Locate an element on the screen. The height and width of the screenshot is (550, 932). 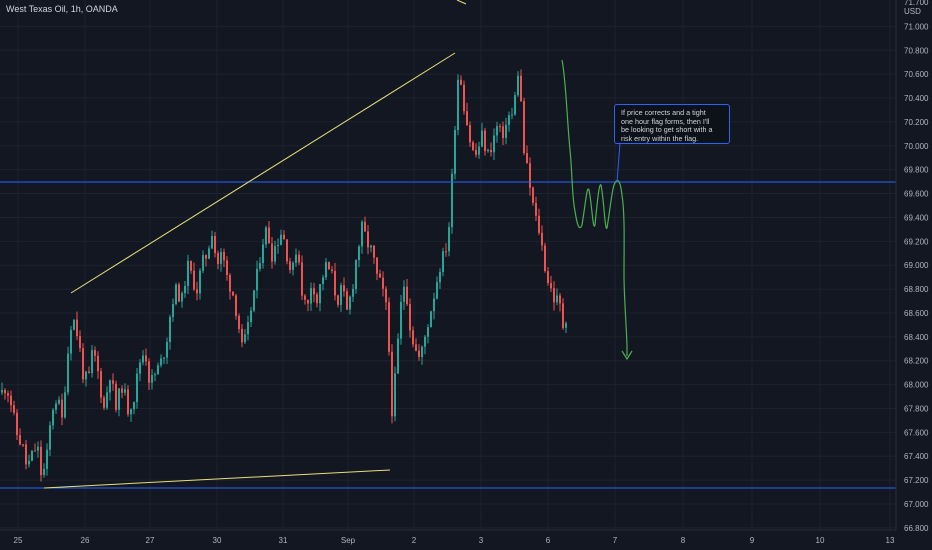
annotation-line-4: risk entry within the flag. is located at coordinates (660, 138).